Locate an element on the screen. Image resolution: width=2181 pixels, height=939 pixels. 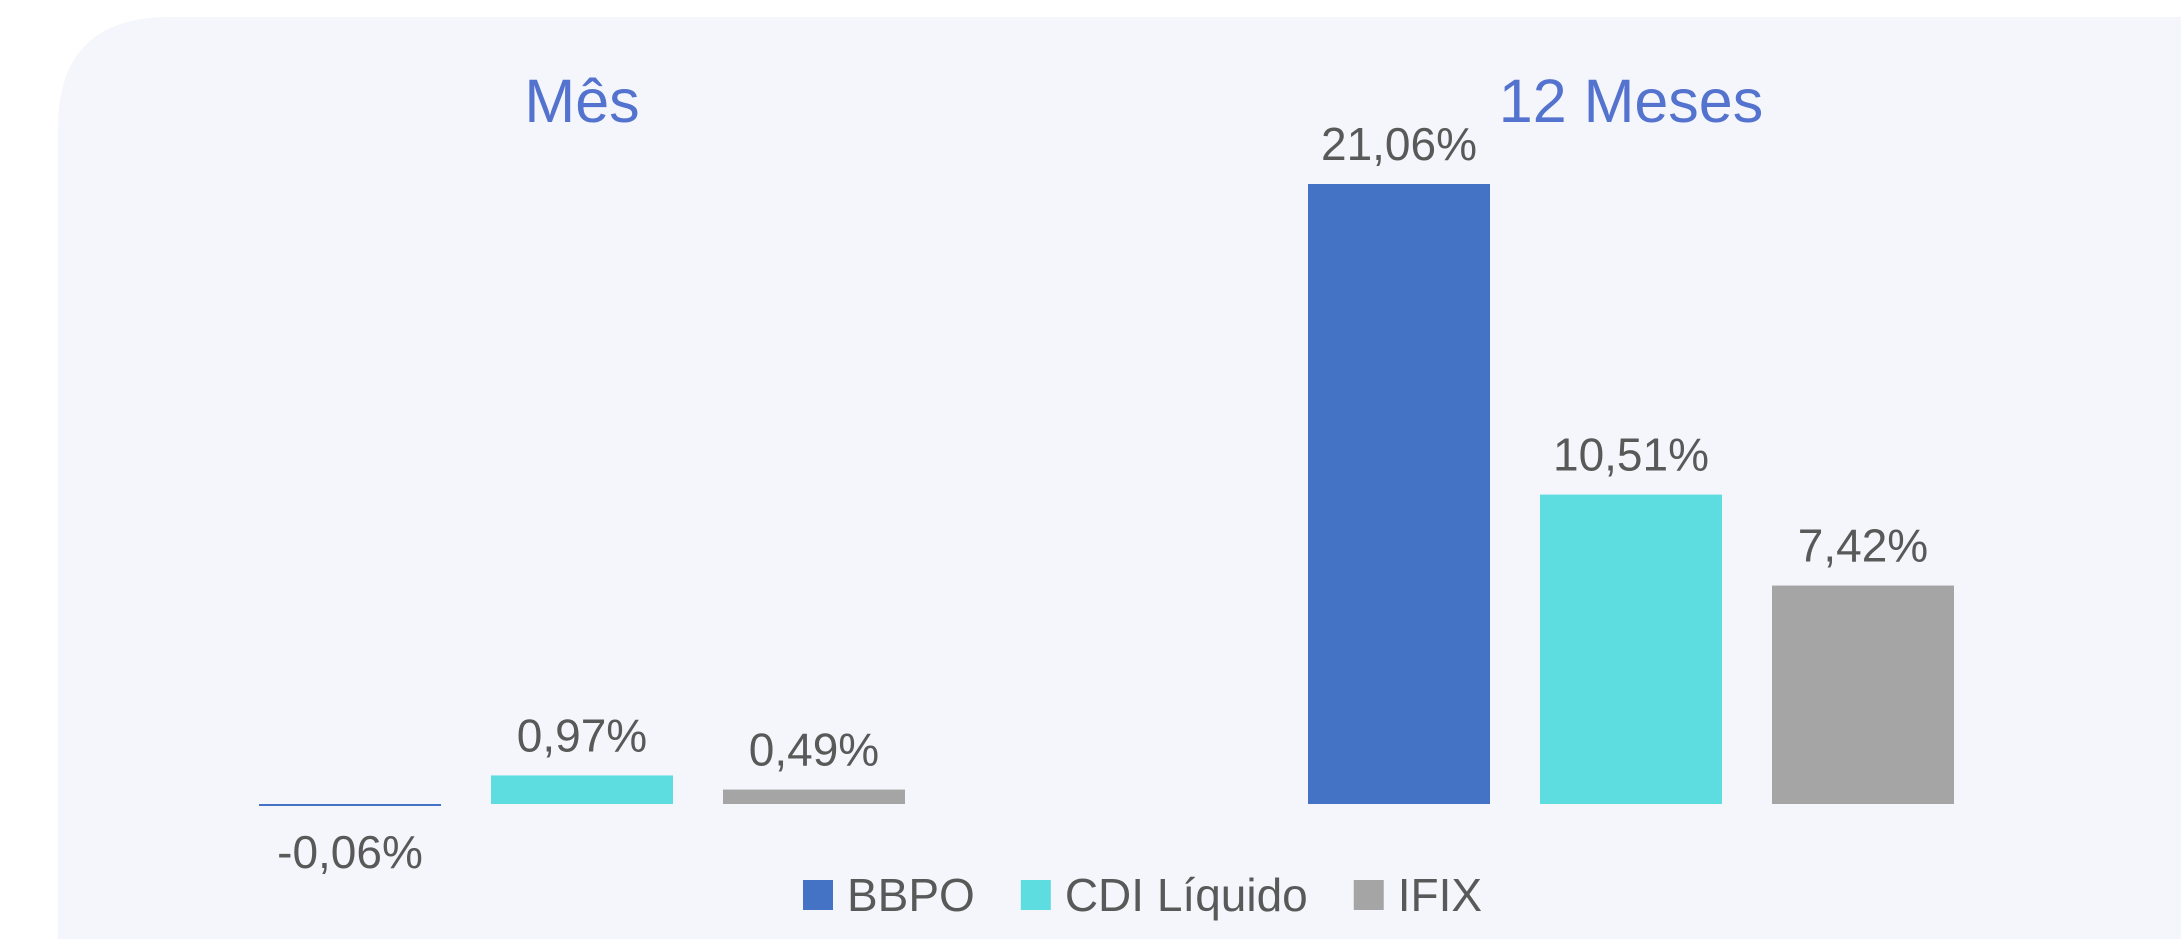
data-label: -0,06% is located at coordinates (350, 852).